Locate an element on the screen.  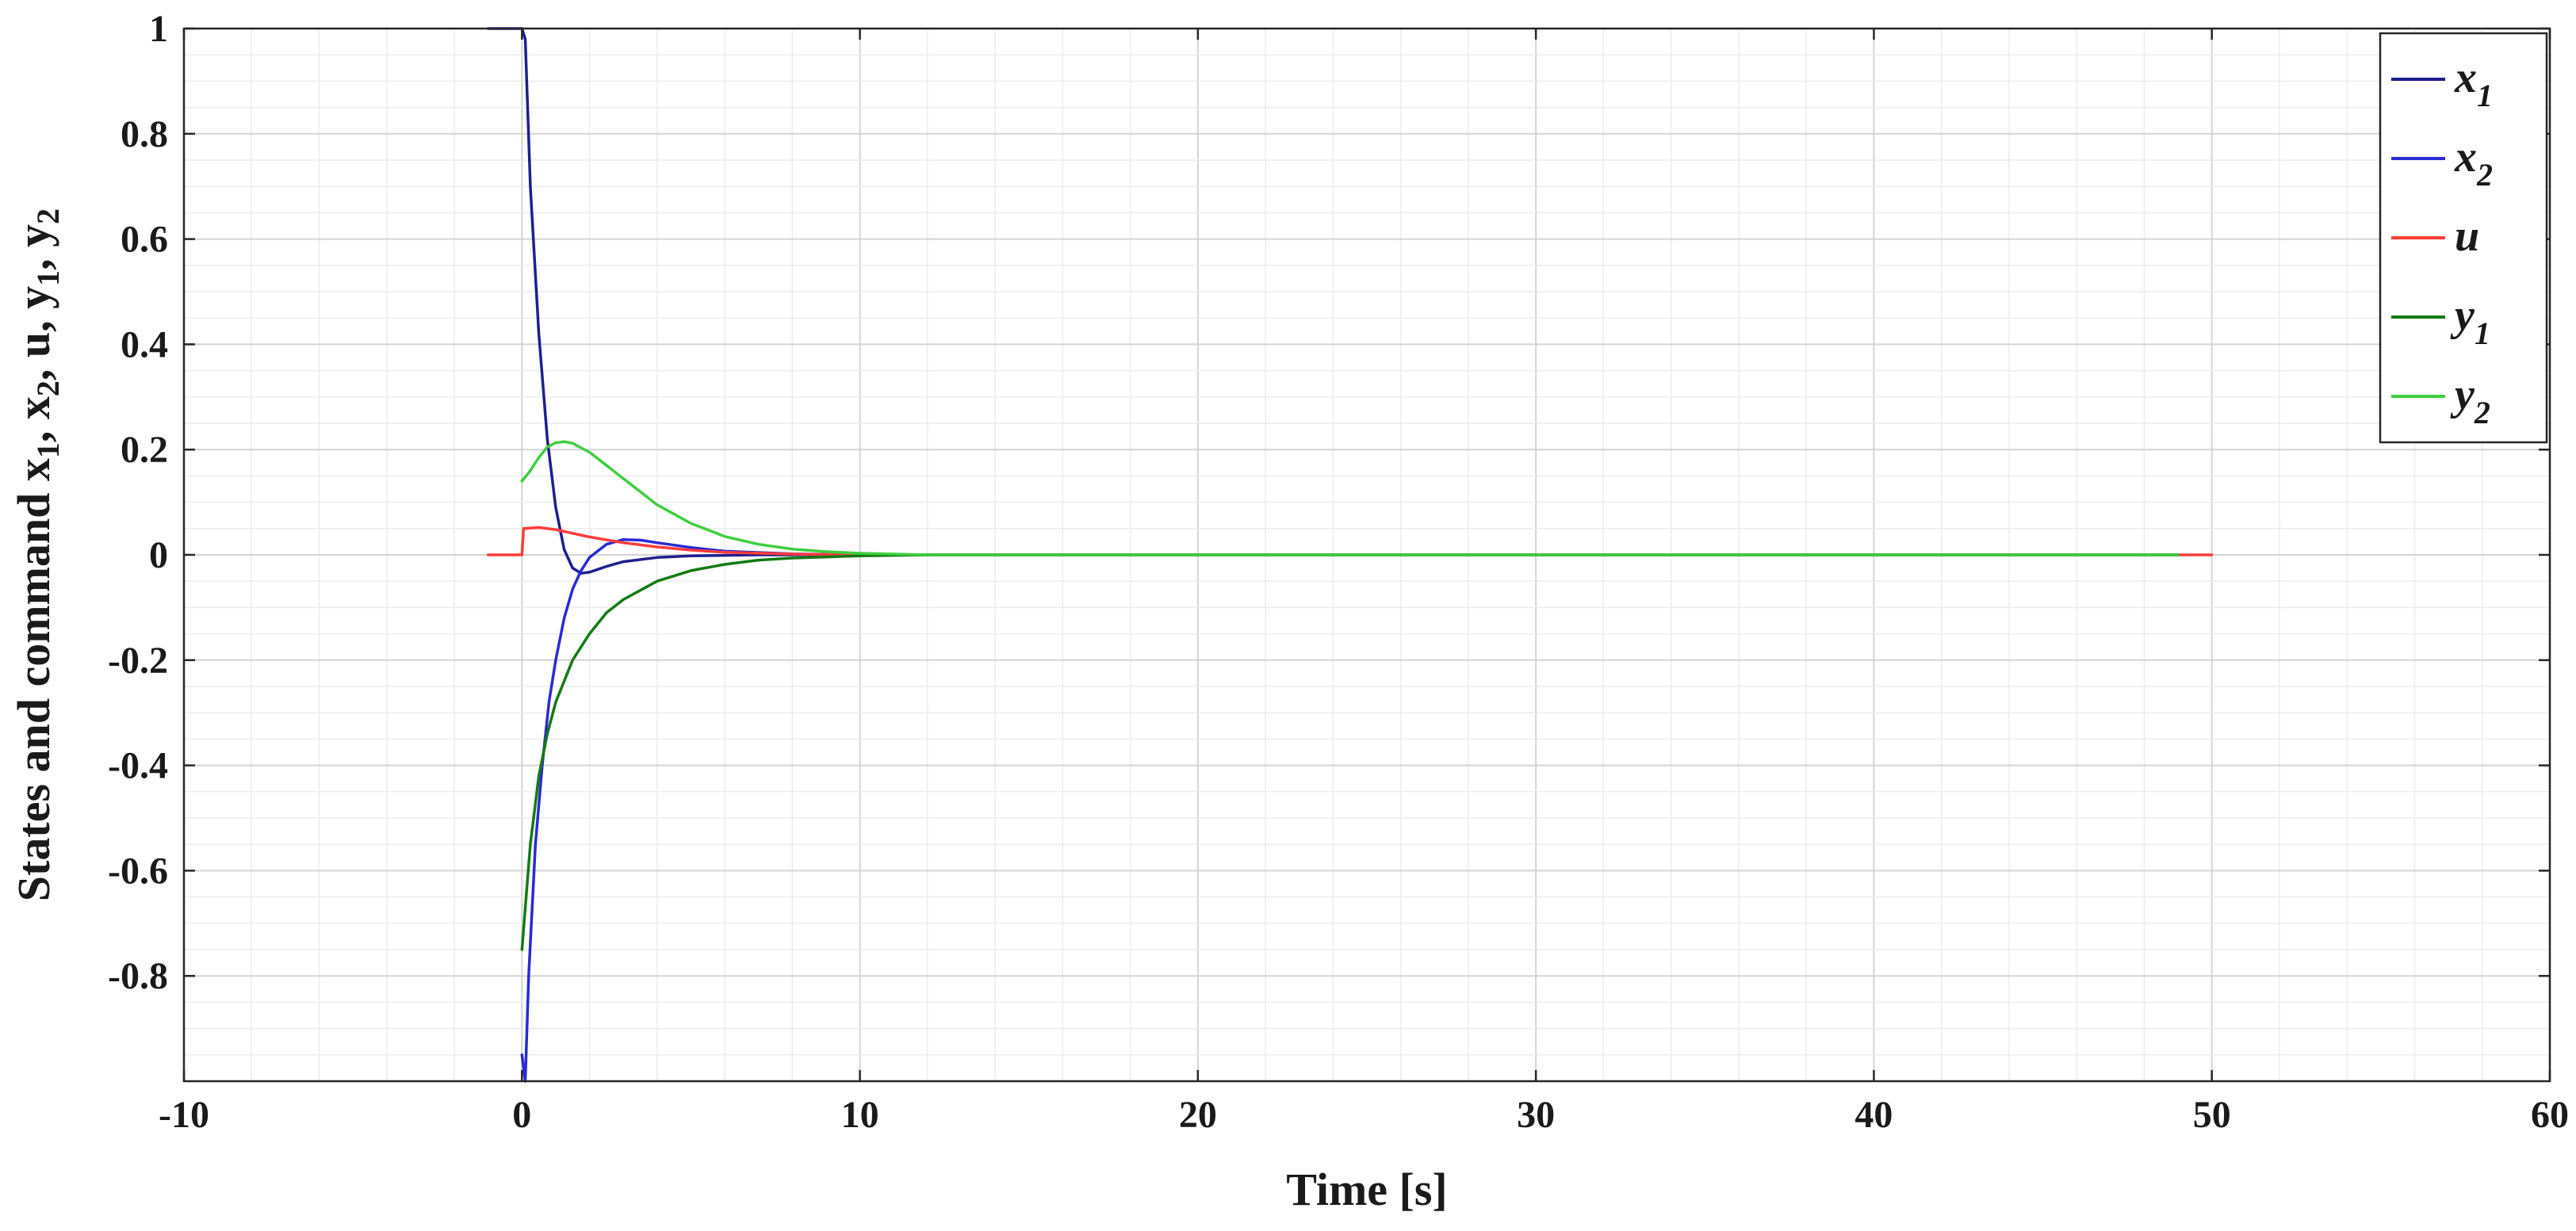
y-tick-label: 0.8 is located at coordinates (144, 134).